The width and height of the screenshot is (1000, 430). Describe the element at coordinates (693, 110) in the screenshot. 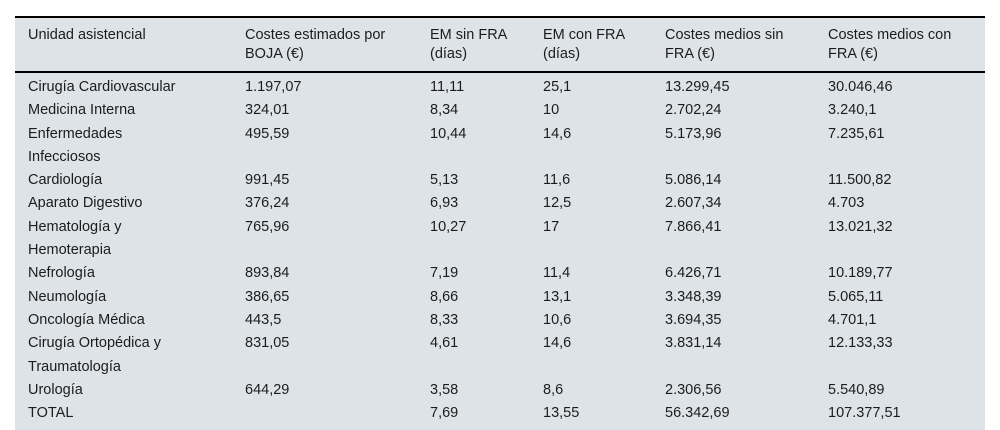

I see `value-cell: 2.702,24` at that location.